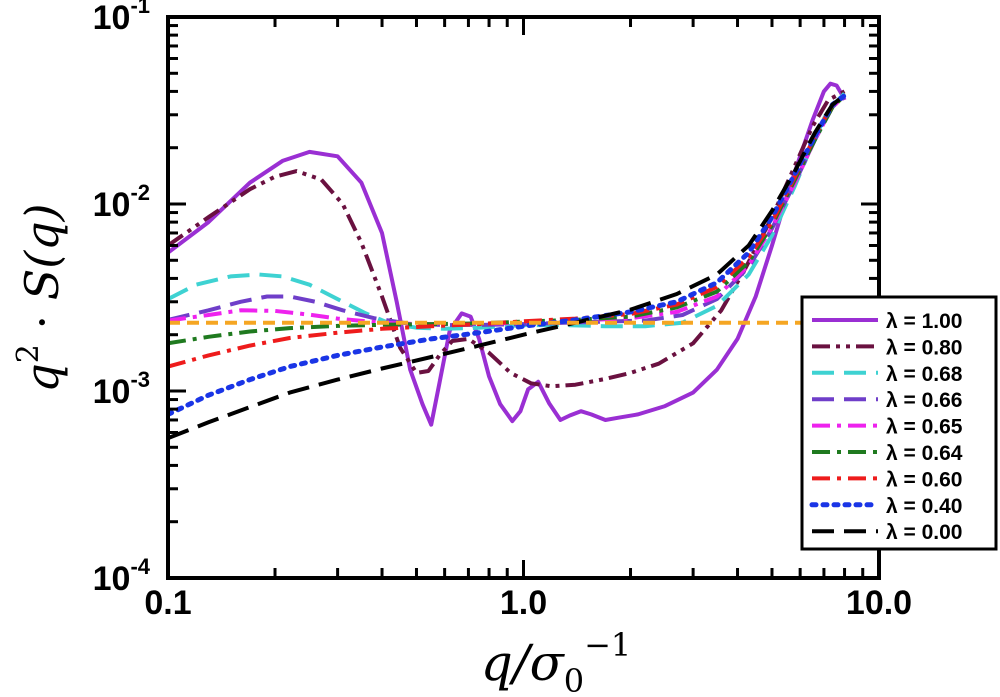  What do you see at coordinates (879, 603) in the screenshot?
I see `x-tick-label: 10.0` at bounding box center [879, 603].